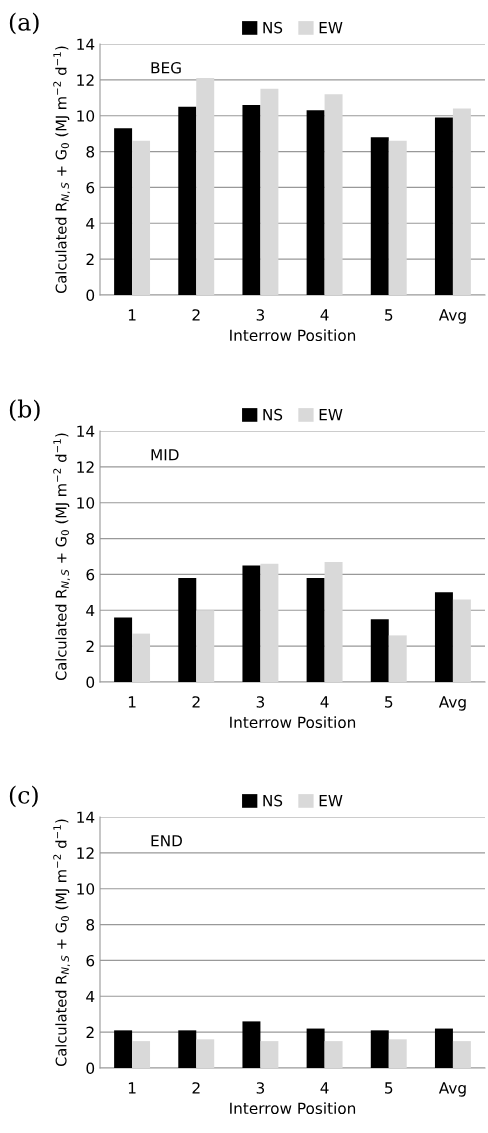  What do you see at coordinates (166, 841) in the screenshot?
I see `annotation: END` at bounding box center [166, 841].